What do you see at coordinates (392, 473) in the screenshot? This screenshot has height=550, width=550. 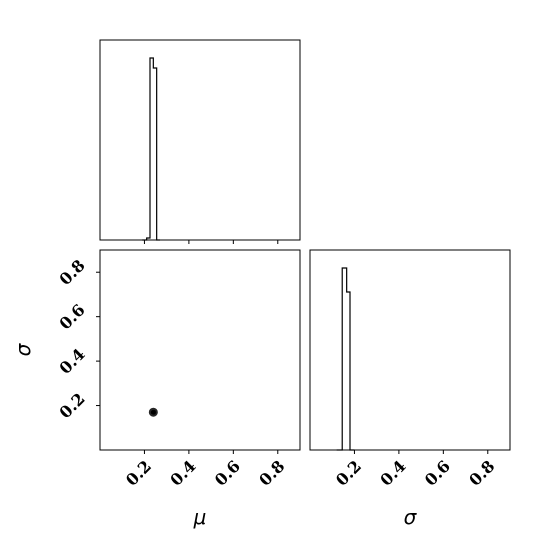 I see `sigma-x-tick-label-1: 0.4` at bounding box center [392, 473].